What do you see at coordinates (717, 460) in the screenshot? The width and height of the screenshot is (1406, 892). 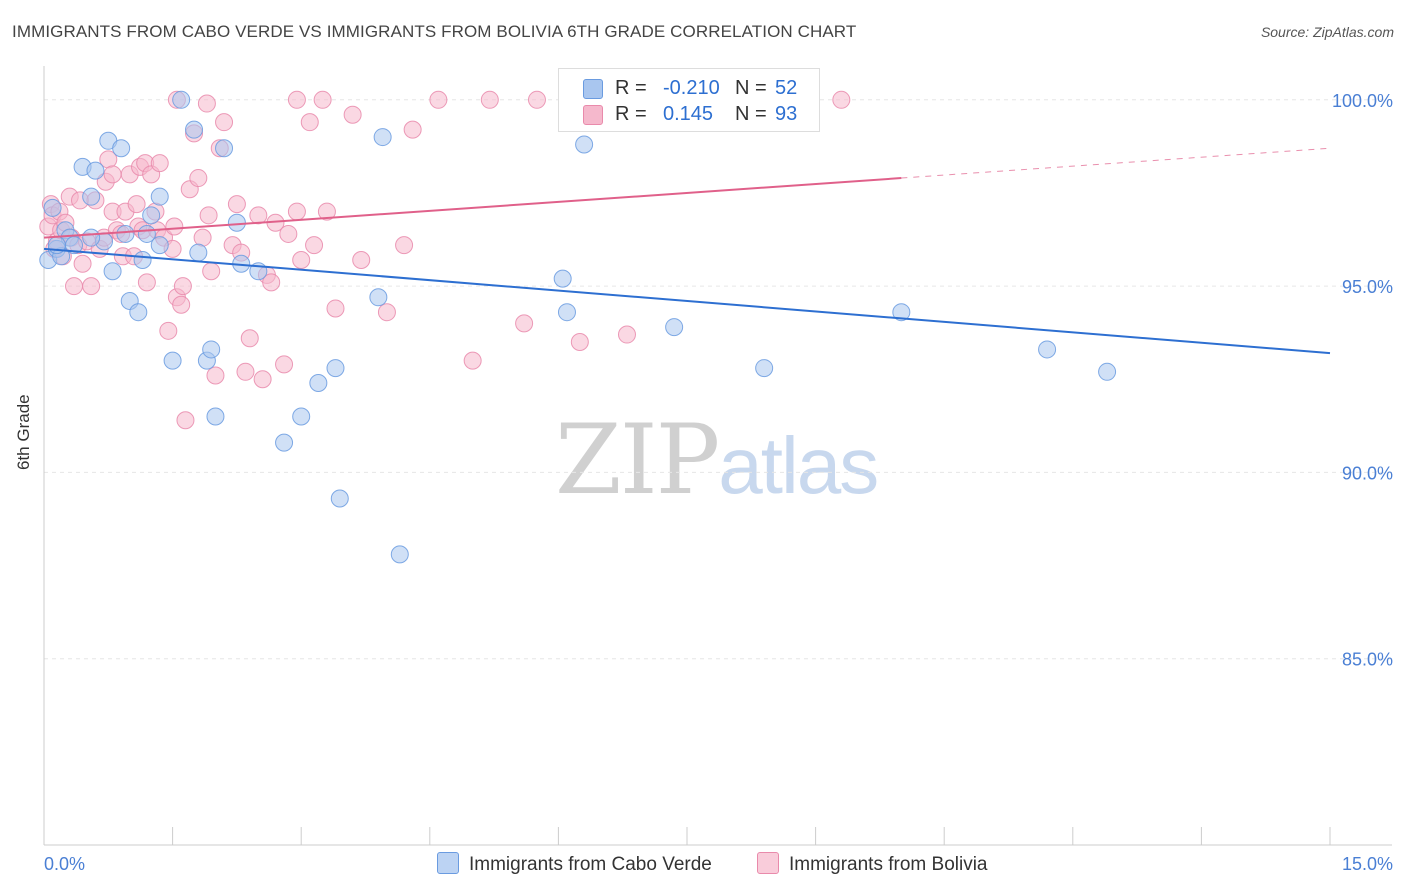 I see `watermark: ZIPatlas` at bounding box center [717, 460].